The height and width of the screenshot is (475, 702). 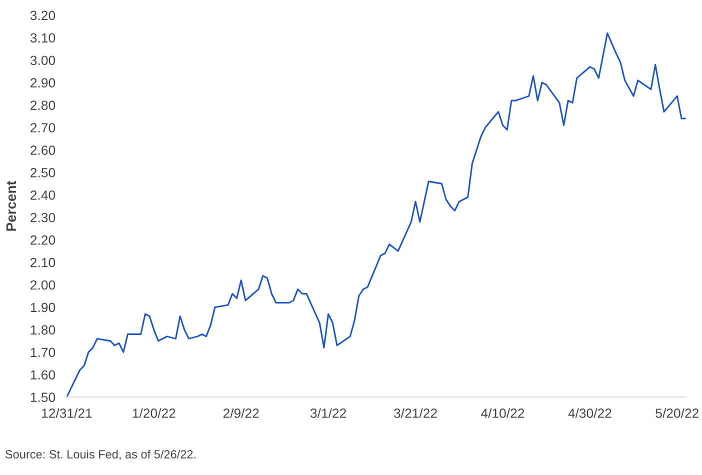 I want to click on y-tick-label: 1.60, so click(x=43, y=375).